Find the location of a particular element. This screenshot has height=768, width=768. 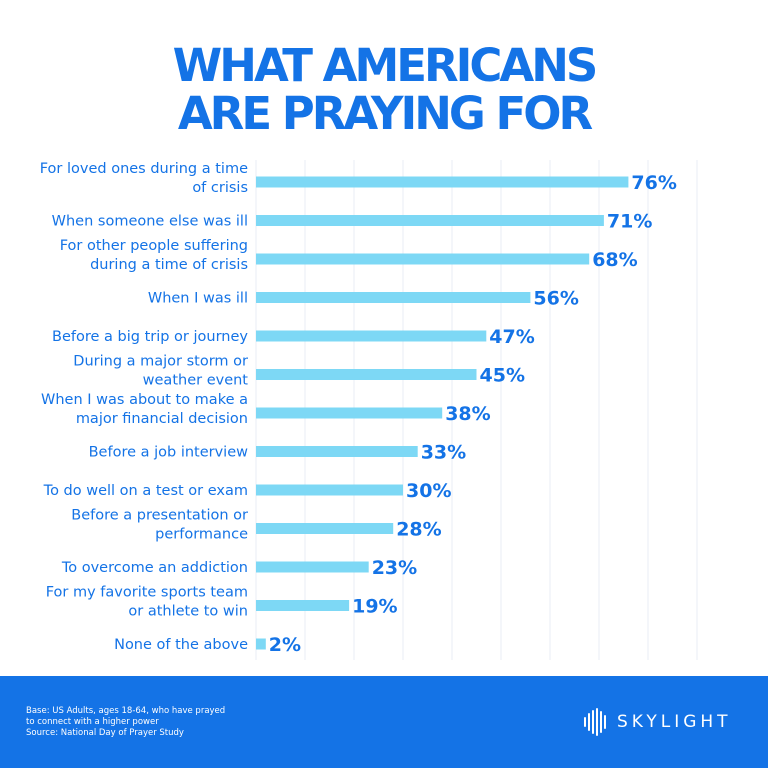

category-label: When someone else was ill is located at coordinates (150, 222).